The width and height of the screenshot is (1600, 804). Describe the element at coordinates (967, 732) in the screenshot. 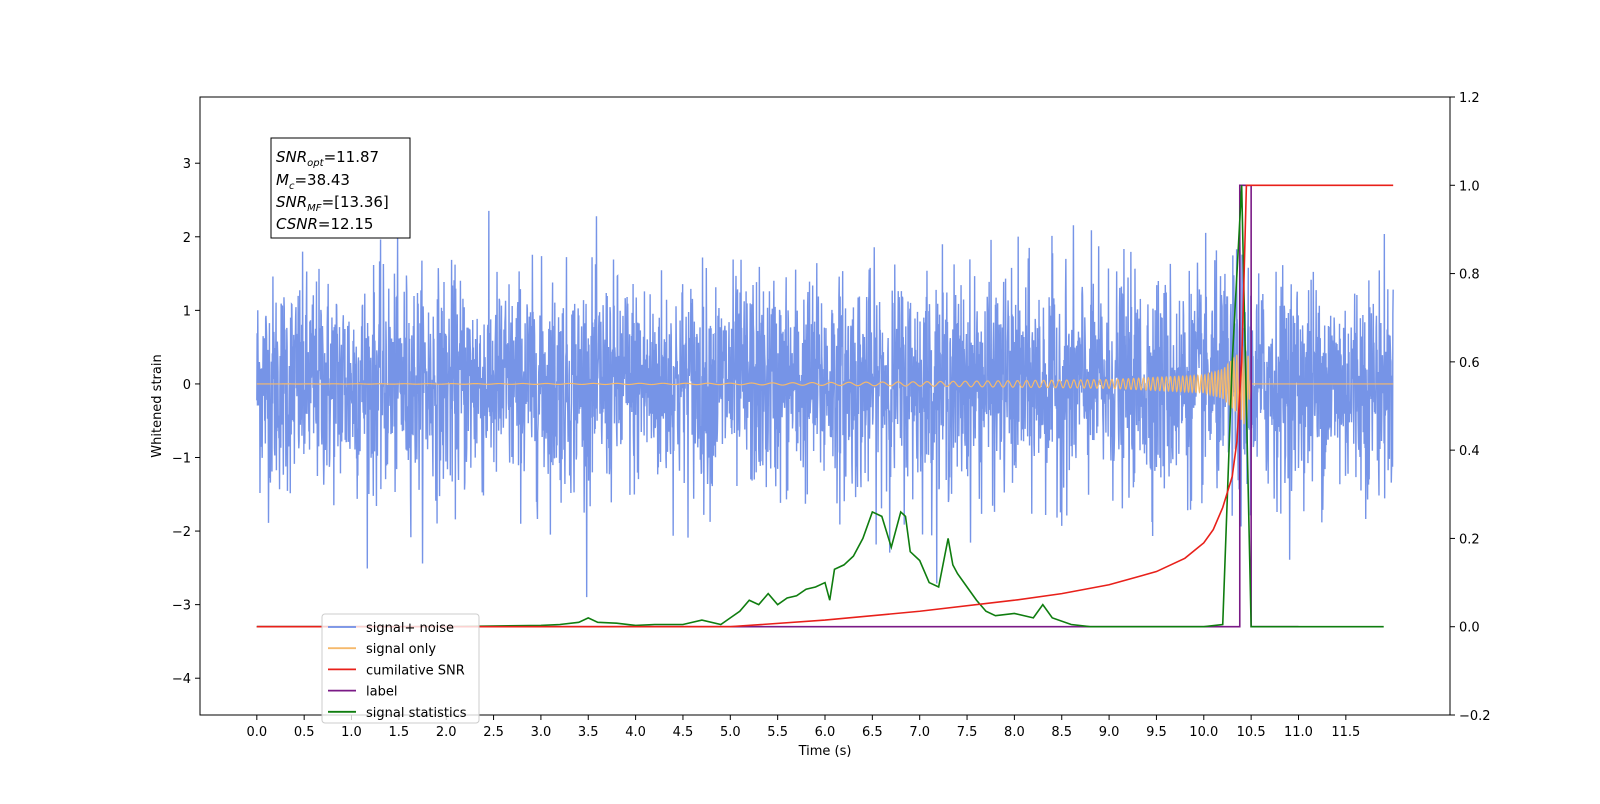

I see `x-tick-label: 7.5` at that location.